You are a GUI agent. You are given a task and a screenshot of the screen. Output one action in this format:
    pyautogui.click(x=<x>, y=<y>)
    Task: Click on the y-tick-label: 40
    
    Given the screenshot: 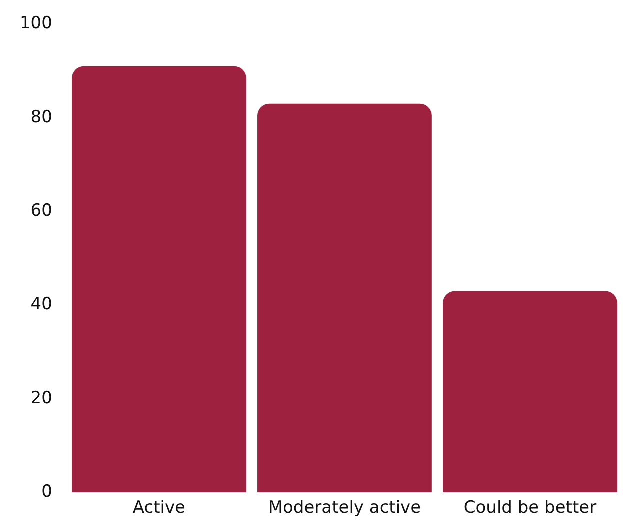 What is the action you would take?
    pyautogui.click(x=41, y=304)
    